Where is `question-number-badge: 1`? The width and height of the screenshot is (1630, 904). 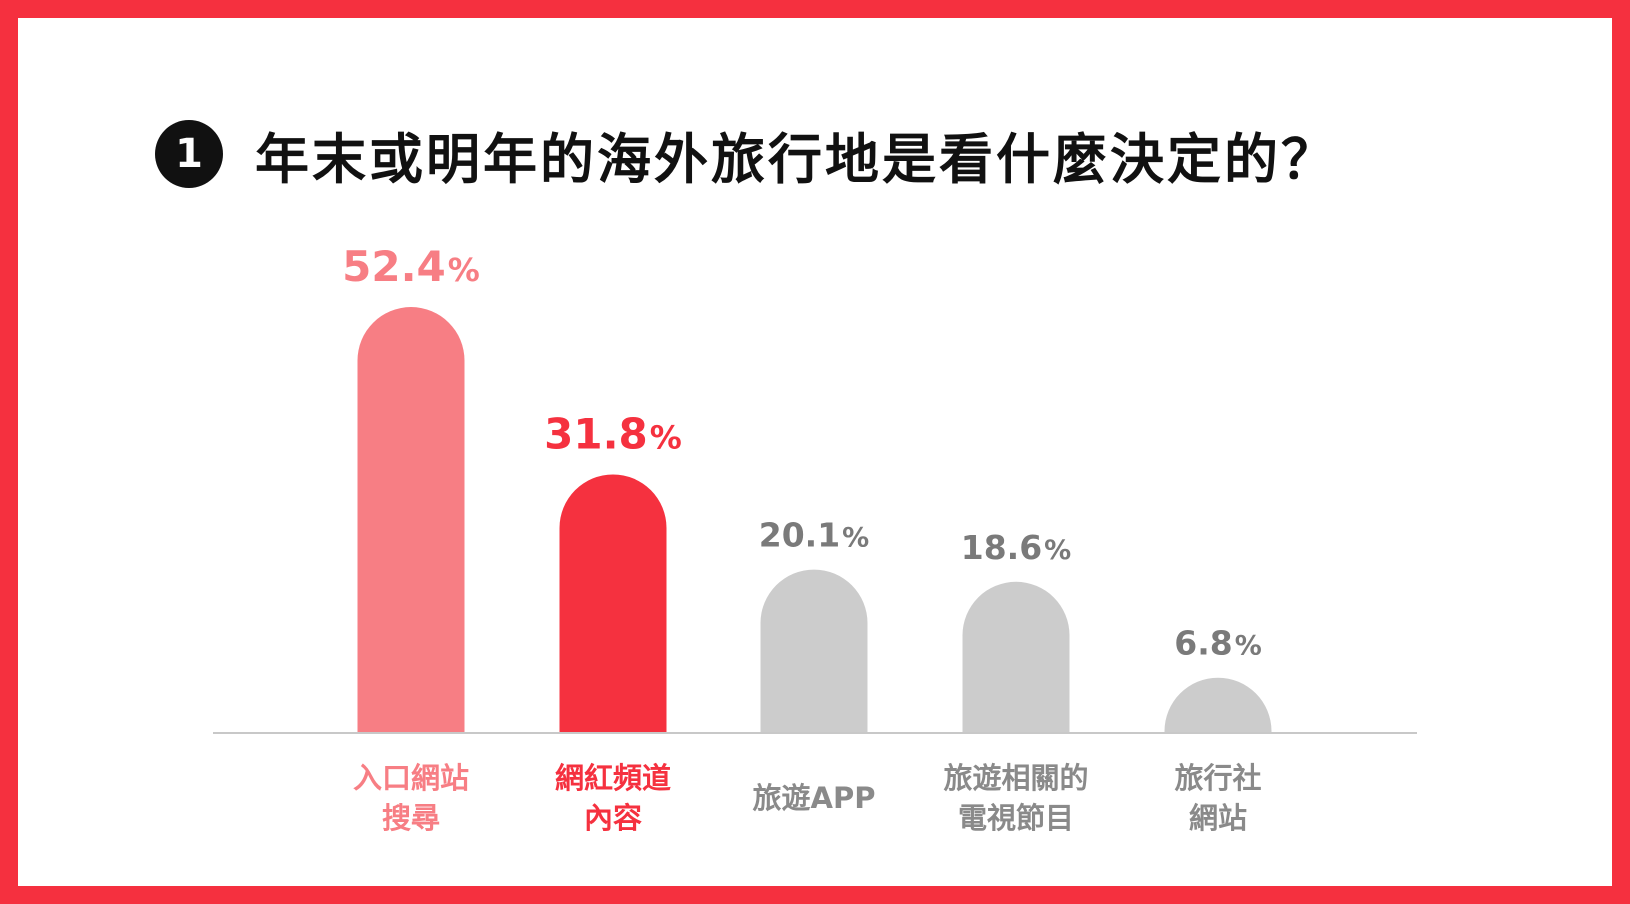 question-number-badge: 1 is located at coordinates (189, 154).